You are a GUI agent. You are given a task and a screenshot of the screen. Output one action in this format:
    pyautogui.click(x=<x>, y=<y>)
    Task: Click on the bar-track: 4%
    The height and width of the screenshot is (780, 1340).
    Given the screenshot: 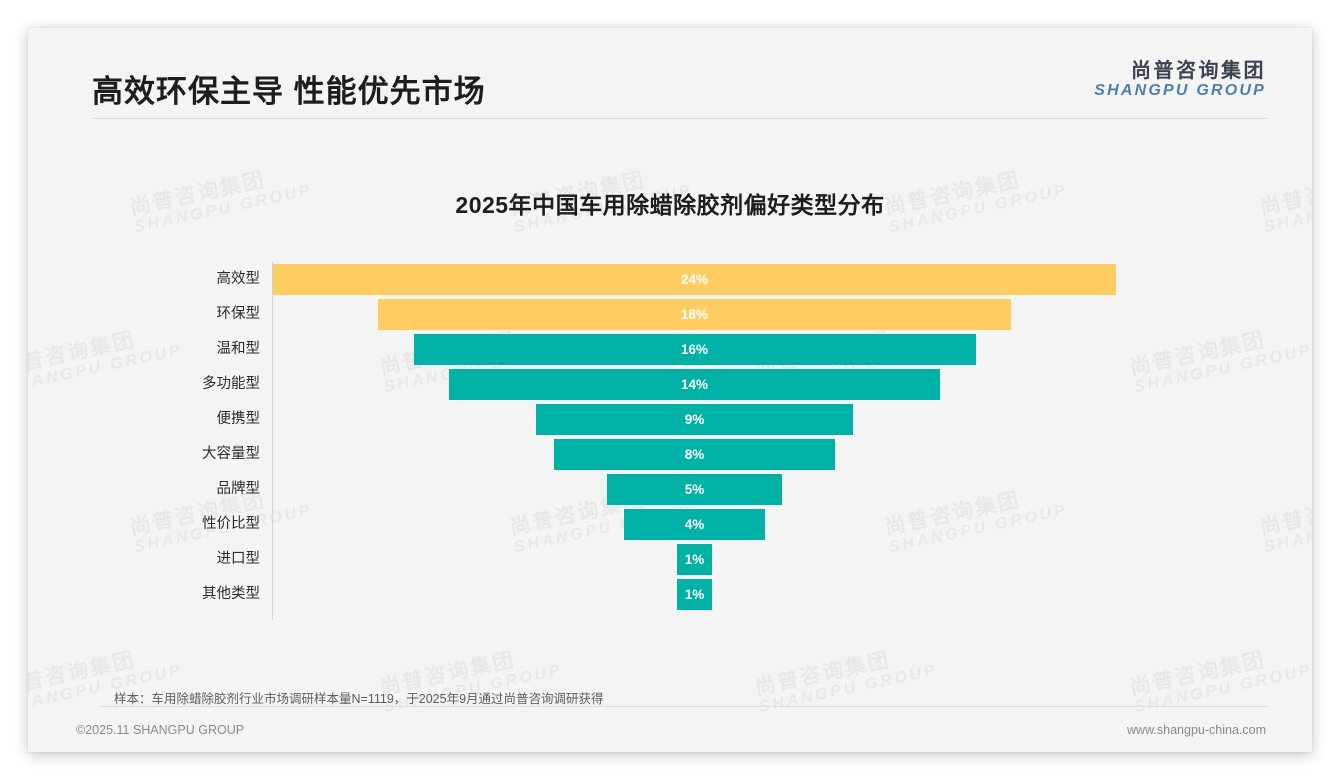 What is the action you would take?
    pyautogui.click(x=780, y=524)
    